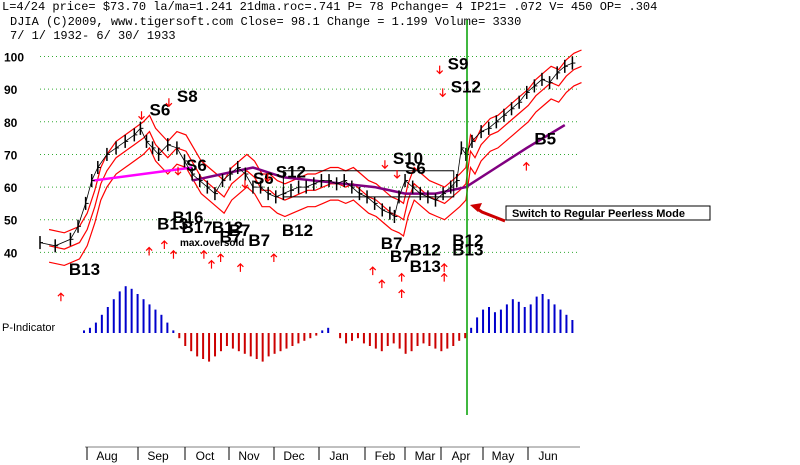  I want to click on long-moving-average, so click(378, 159).